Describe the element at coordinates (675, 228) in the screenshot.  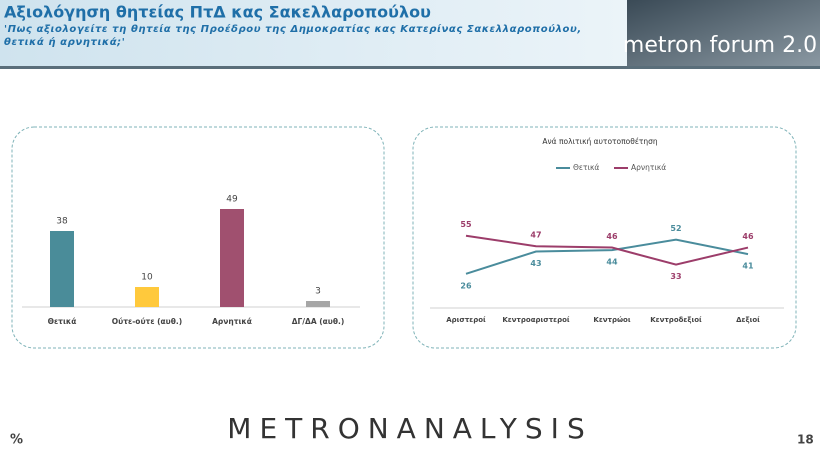
I see `value-label: 52` at that location.